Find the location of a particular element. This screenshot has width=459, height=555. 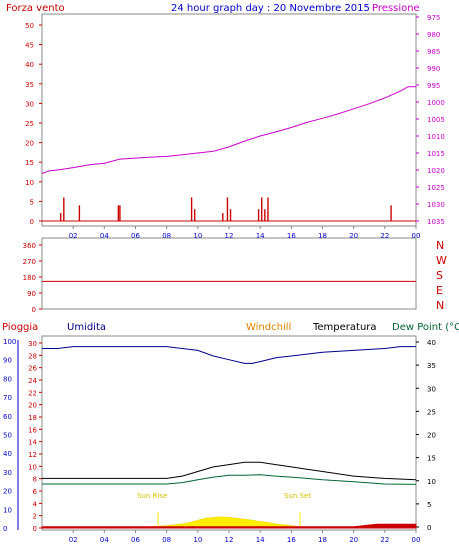

pressure-y-tick-label: 995 is located at coordinates (433, 86).